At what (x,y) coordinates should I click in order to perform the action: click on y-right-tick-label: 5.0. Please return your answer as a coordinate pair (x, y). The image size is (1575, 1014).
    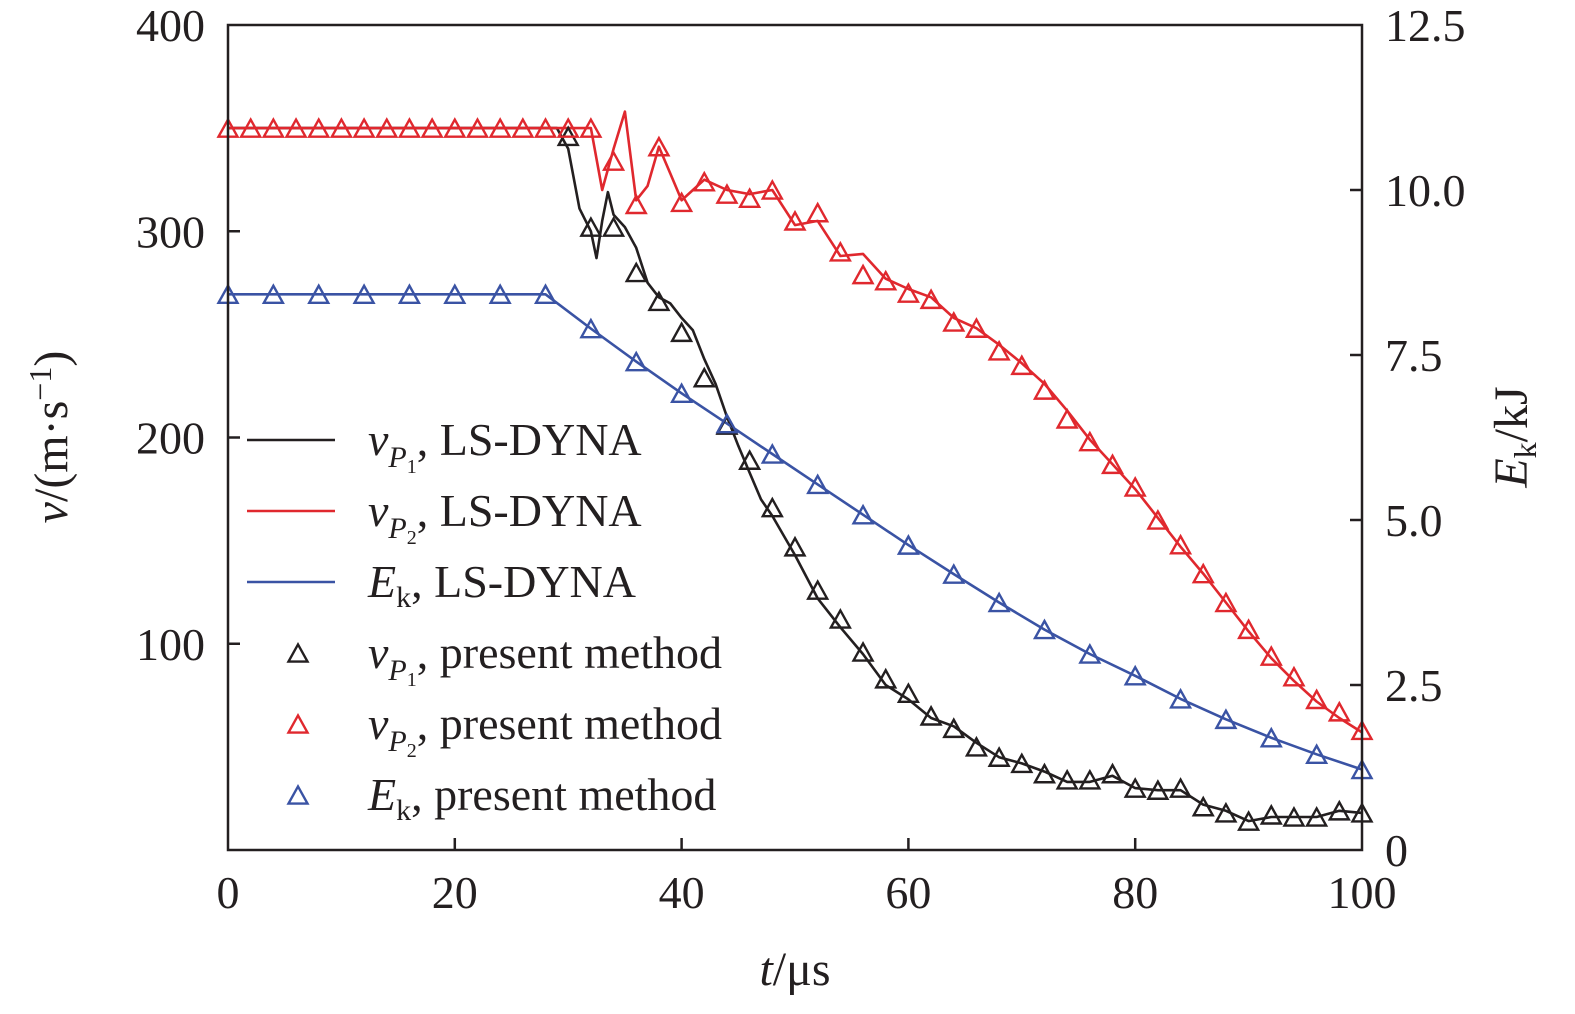
    Looking at the image, I should click on (1414, 520).